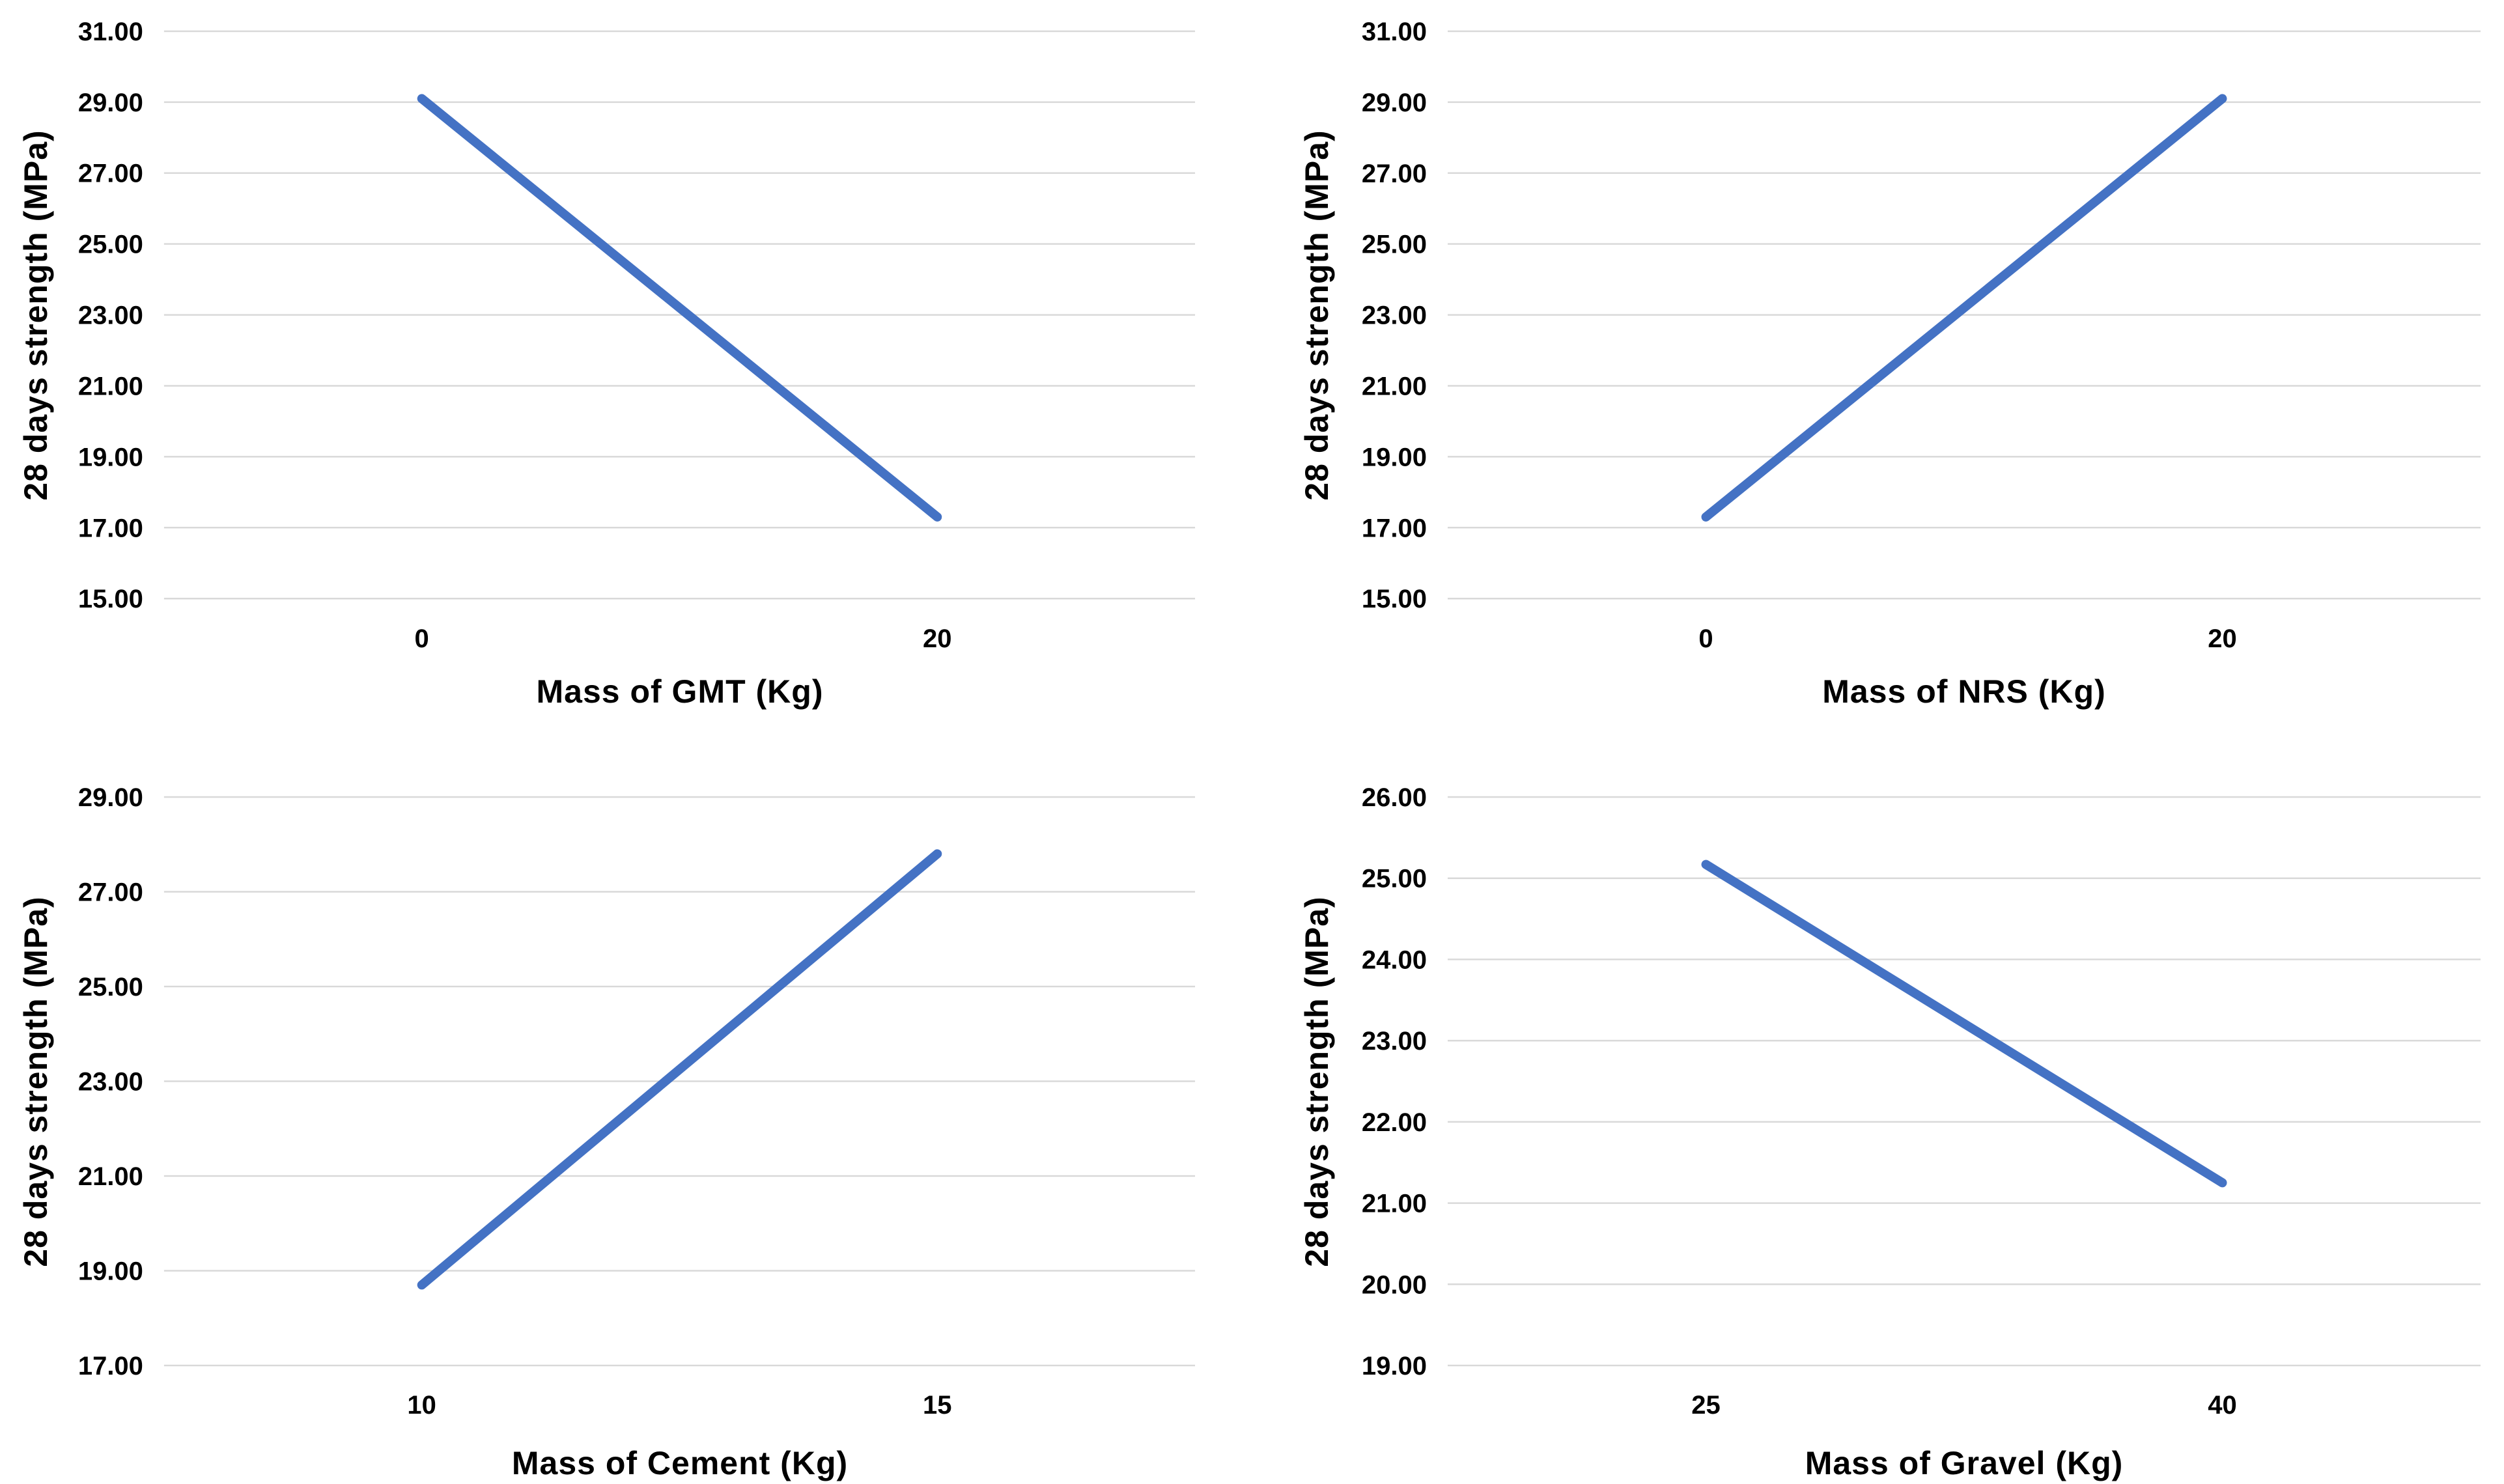 This screenshot has height=1484, width=2504. I want to click on data-line-cement, so click(679, 1070).